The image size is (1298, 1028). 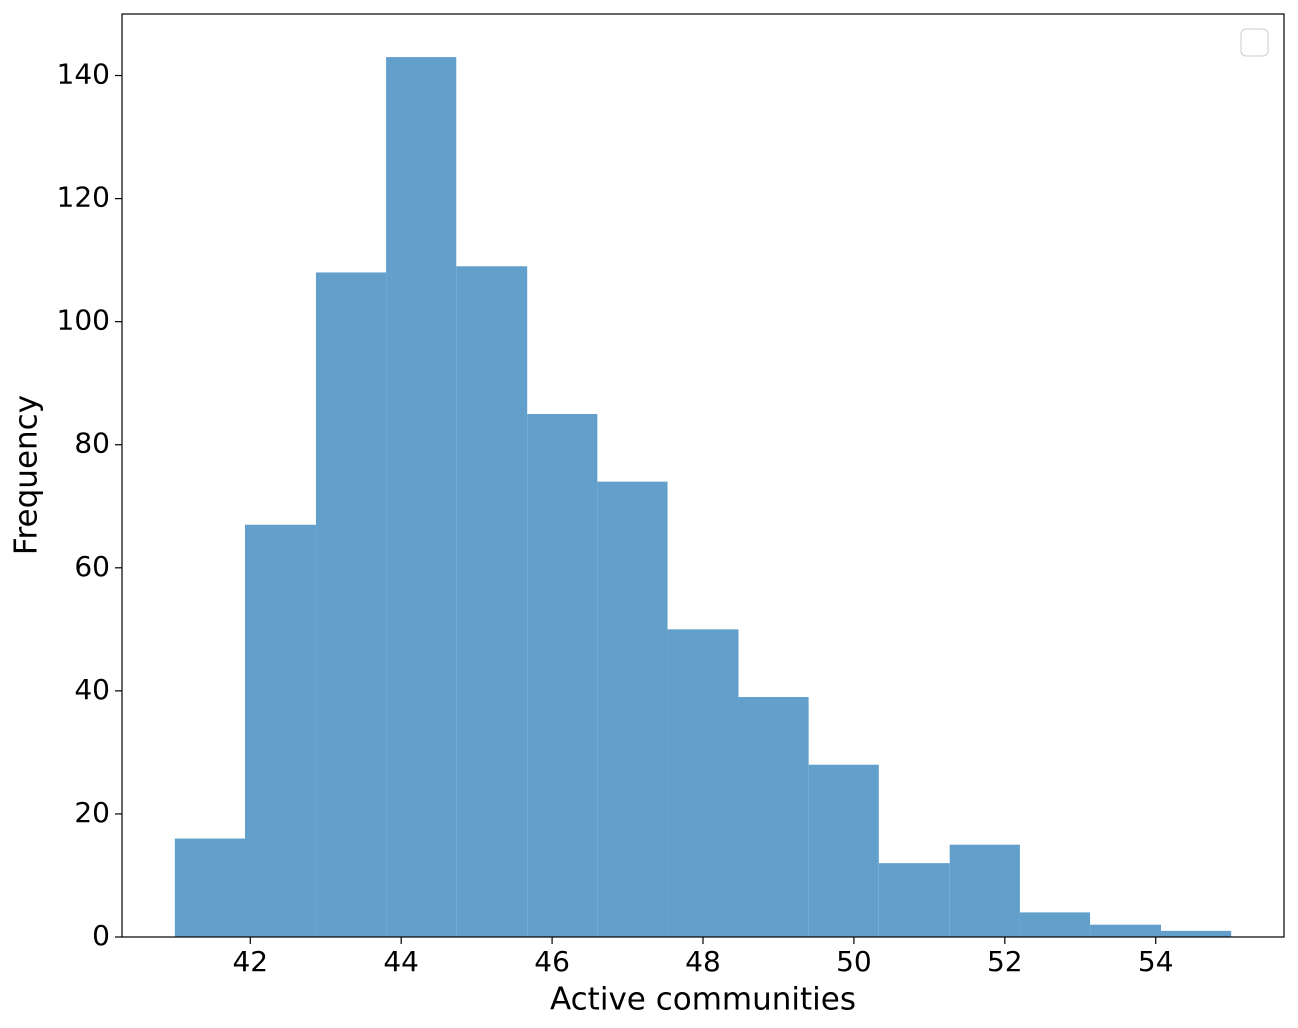 I want to click on x-tick-label: 48, so click(x=703, y=961).